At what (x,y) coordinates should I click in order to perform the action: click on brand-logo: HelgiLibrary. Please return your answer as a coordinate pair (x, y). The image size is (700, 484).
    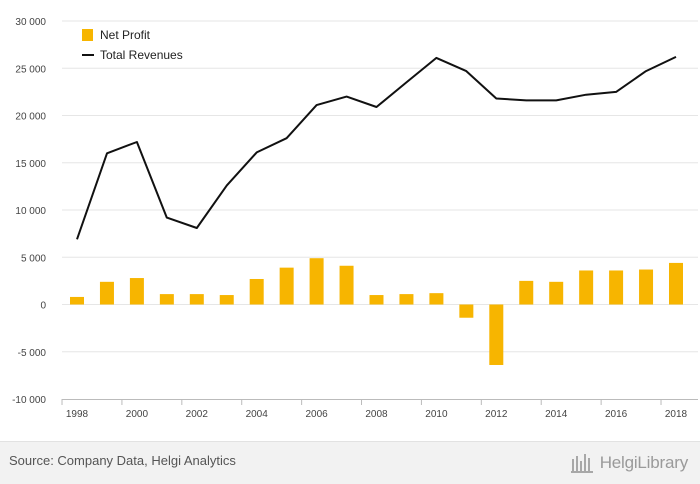
    Looking at the image, I should click on (629, 463).